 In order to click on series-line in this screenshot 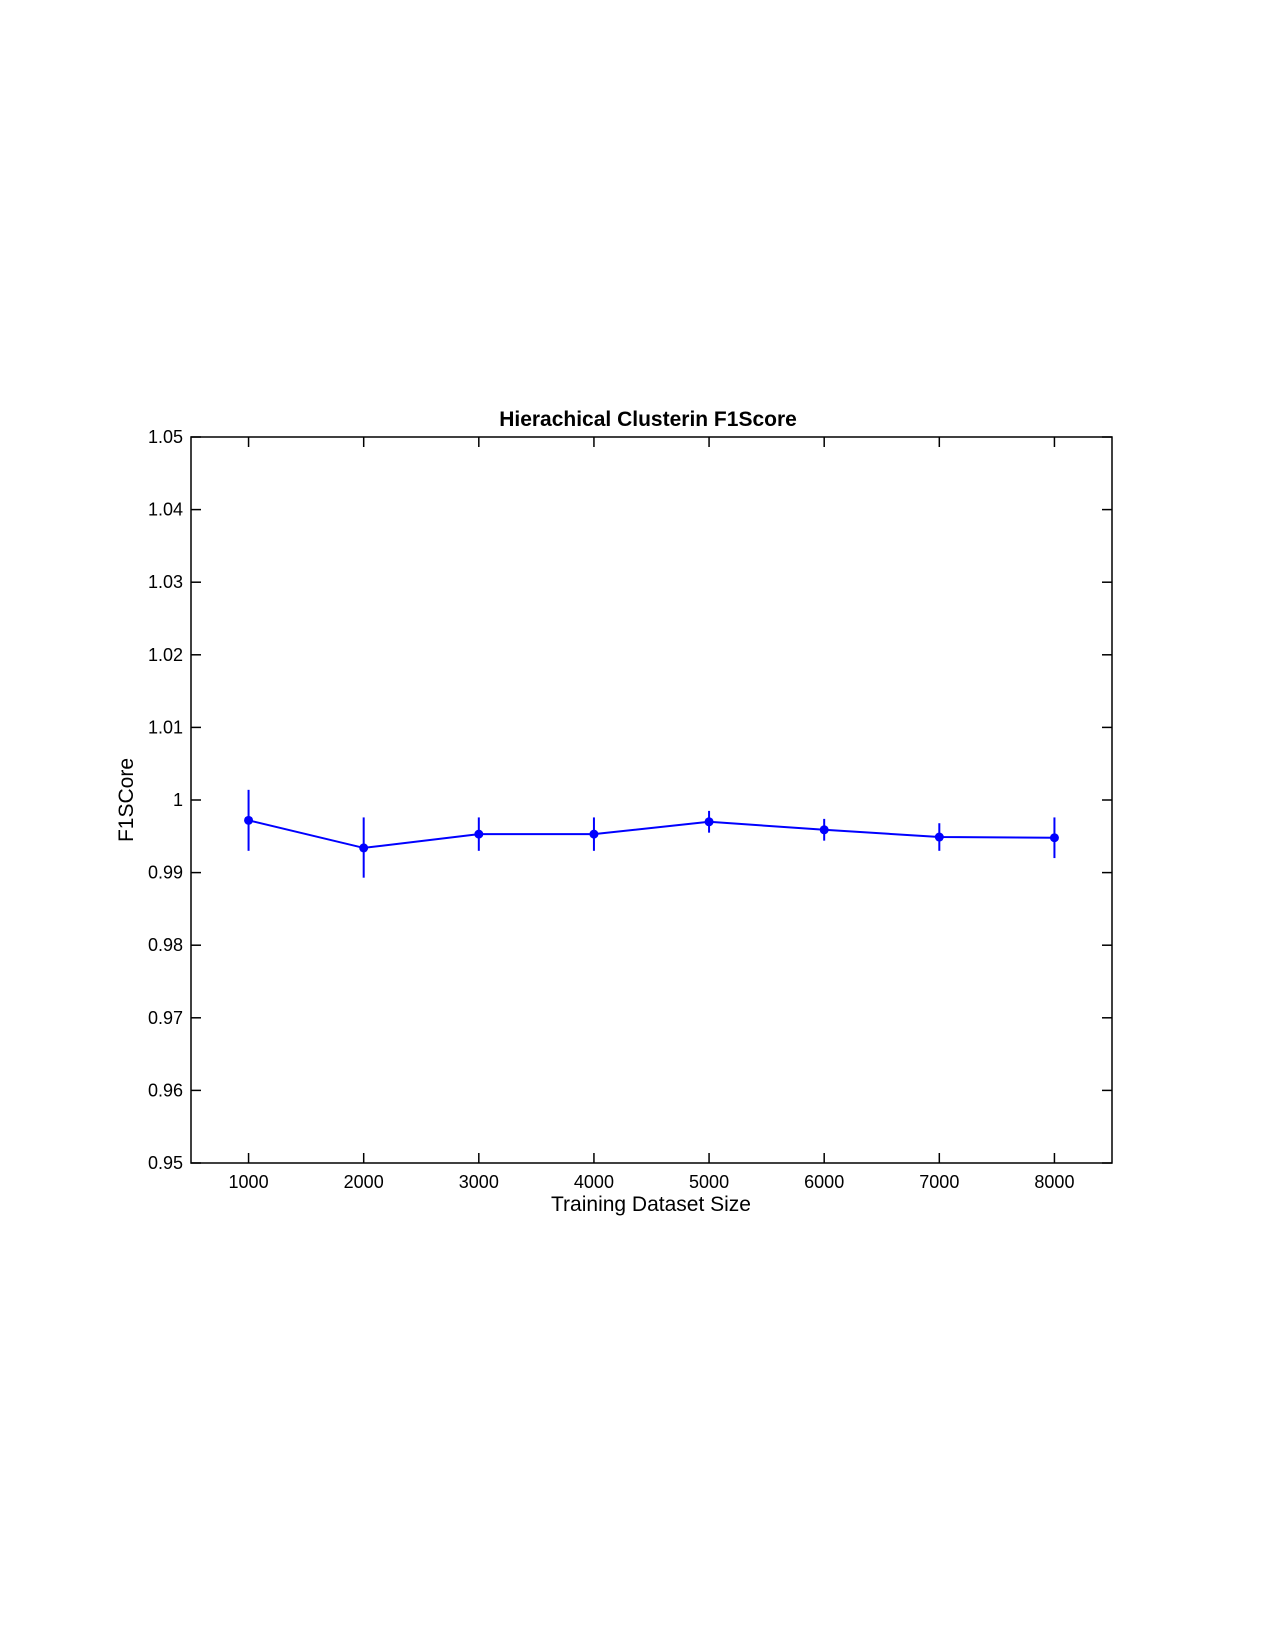, I will do `click(651, 834)`.